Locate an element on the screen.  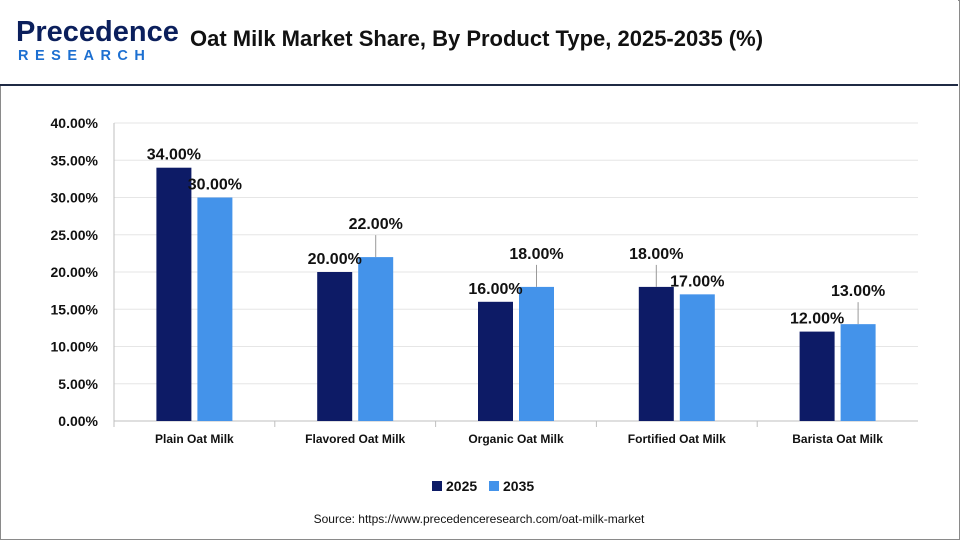
y-tick-label: 30.00% is located at coordinates (75, 198).